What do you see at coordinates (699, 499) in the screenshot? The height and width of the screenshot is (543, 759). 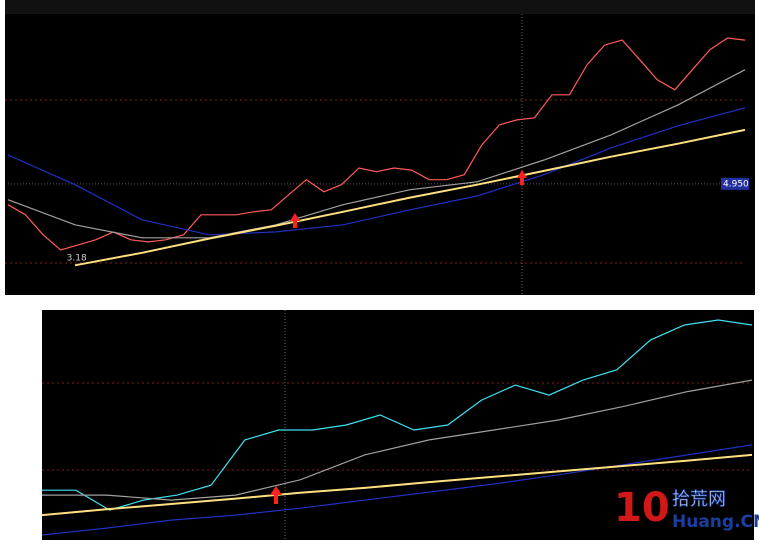 I see `watermark-site: 拾荒网` at bounding box center [699, 499].